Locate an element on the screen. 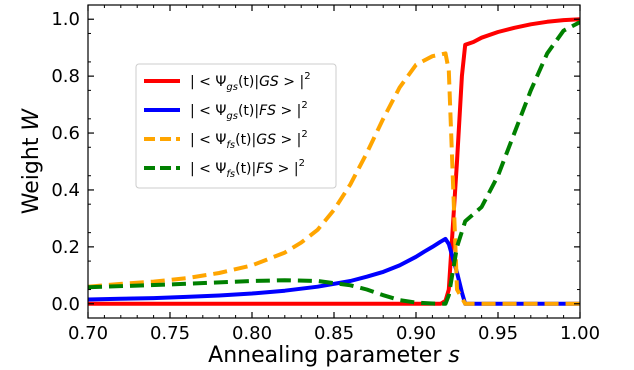  legend-label-4: | < Ψfs(t)|FS > |2 is located at coordinates (247, 169).